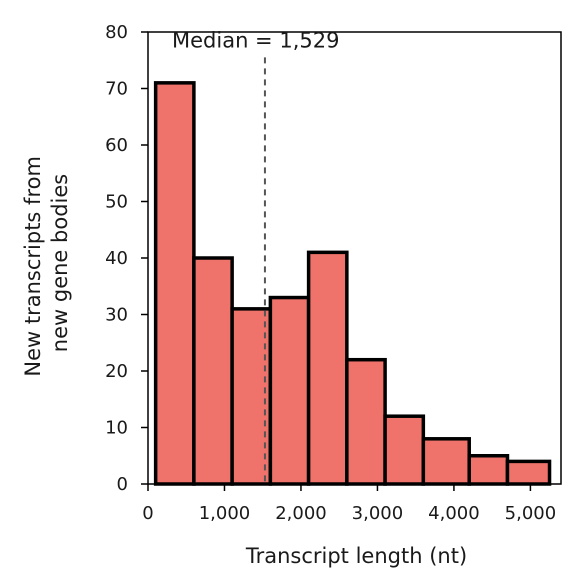 This screenshot has width=576, height=580. What do you see at coordinates (33, 266) in the screenshot?
I see `y-axis-title-line-1: New transcripts from` at bounding box center [33, 266].